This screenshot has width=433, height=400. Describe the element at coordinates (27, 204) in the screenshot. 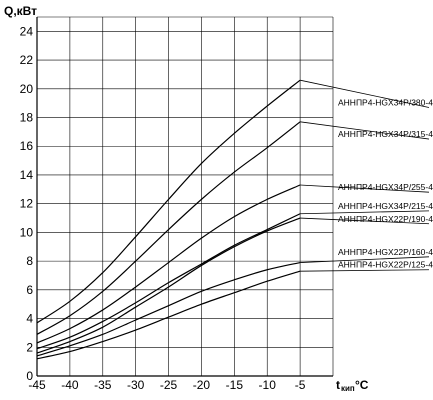

I see `y-tick-label: 12` at that location.